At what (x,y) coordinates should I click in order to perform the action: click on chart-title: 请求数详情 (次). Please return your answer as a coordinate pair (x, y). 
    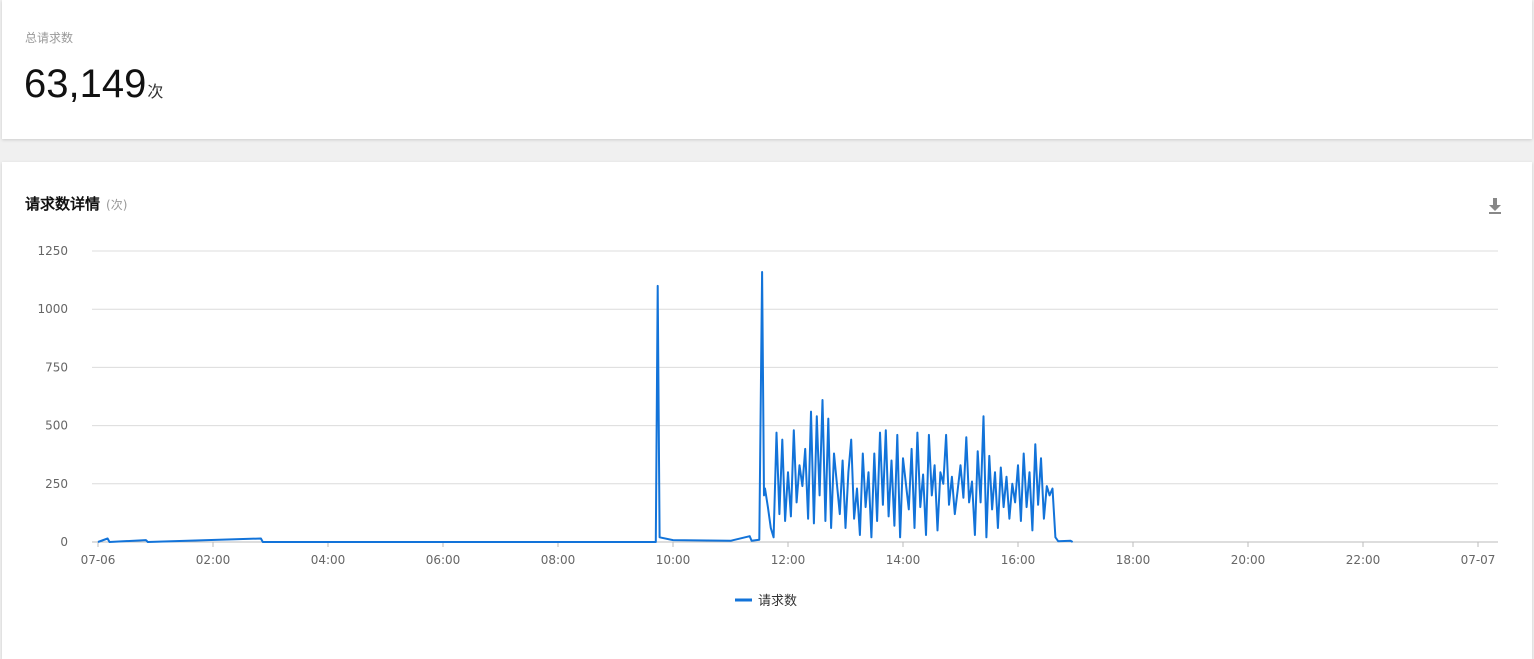
    Looking at the image, I should click on (76, 203).